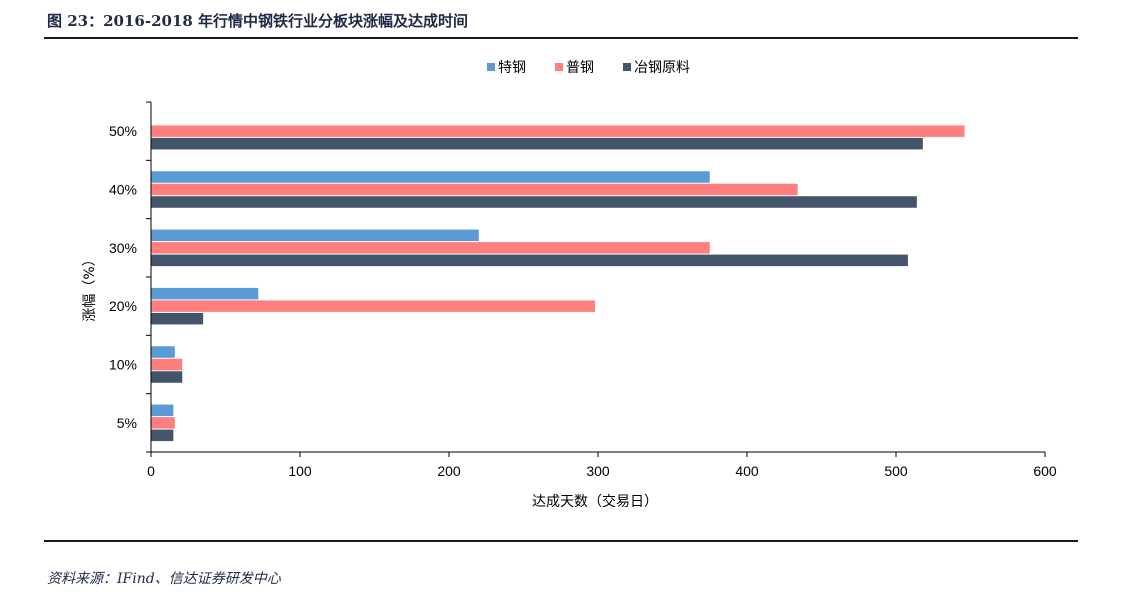 Image resolution: width=1137 pixels, height=592 pixels. I want to click on x-tick-label: 0, so click(151, 471).